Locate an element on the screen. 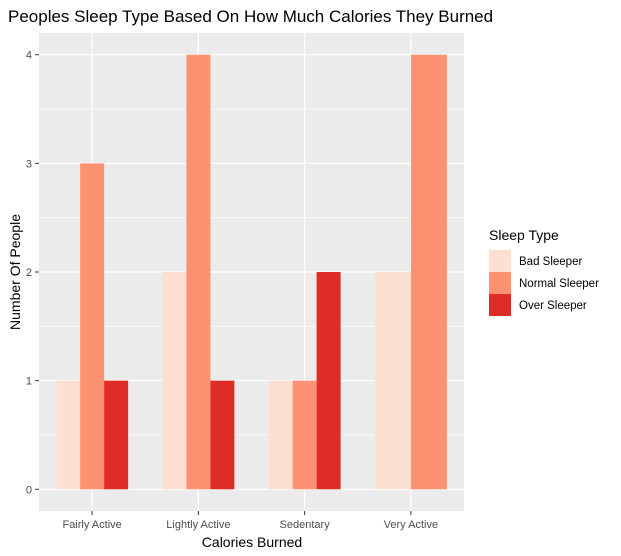 The image size is (621, 556). bar-normal-sleeper-fairly-active is located at coordinates (92, 326).